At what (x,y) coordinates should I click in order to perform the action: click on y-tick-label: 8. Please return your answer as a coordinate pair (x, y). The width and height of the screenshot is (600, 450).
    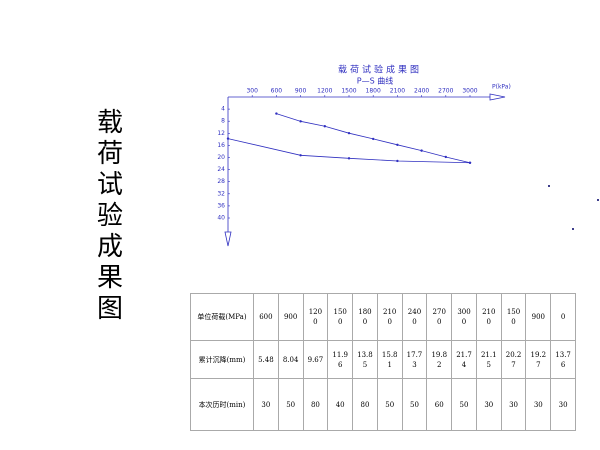
    Looking at the image, I should click on (223, 121).